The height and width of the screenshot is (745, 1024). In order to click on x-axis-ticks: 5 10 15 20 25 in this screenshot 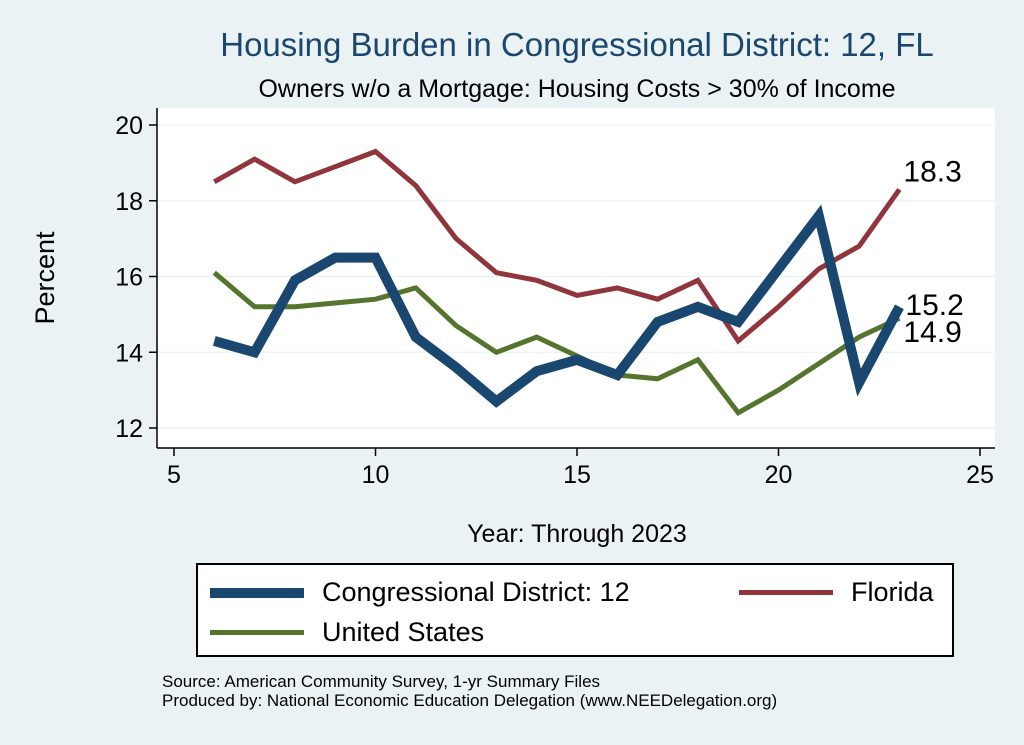, I will do `click(580, 468)`.